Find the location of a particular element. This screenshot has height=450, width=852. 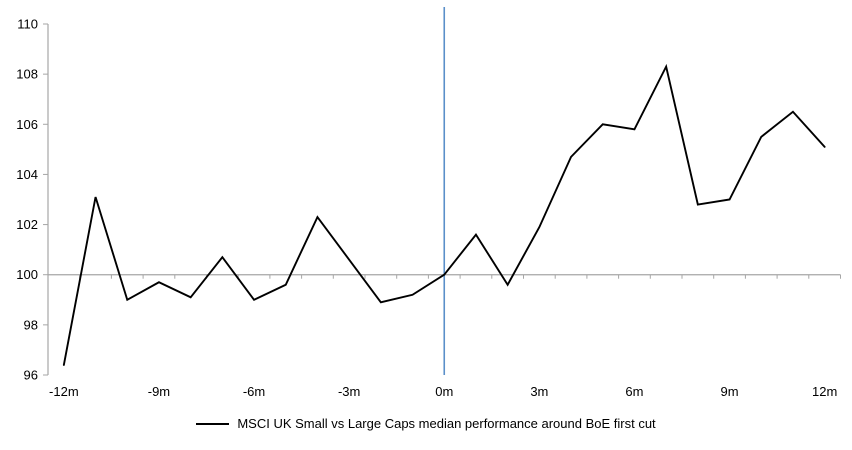

y-axis-tick-label: 108 is located at coordinates (27, 74).